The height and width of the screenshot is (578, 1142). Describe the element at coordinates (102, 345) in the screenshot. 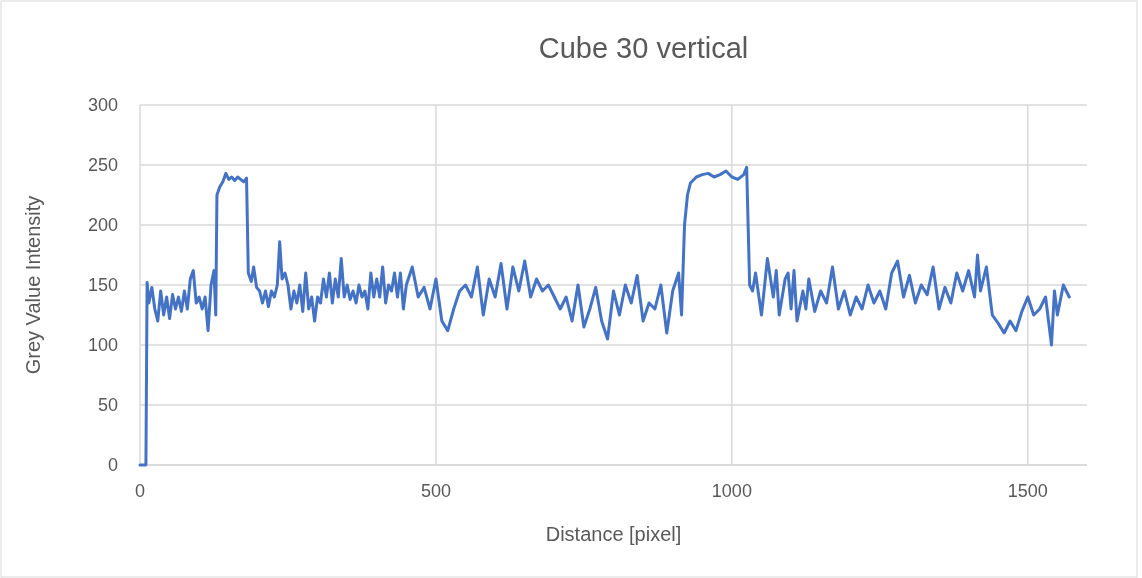

I see `y-tick-label: 100` at that location.